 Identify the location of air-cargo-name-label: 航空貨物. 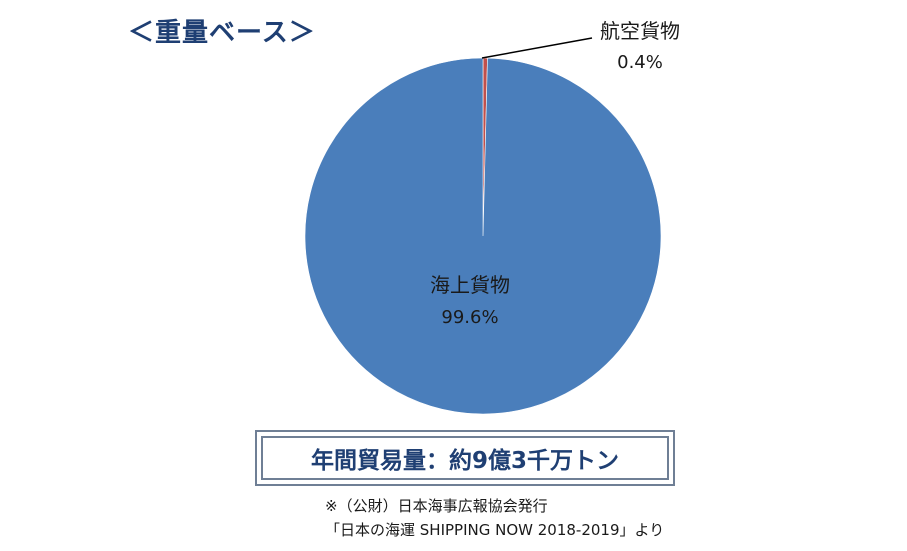
(640, 31).